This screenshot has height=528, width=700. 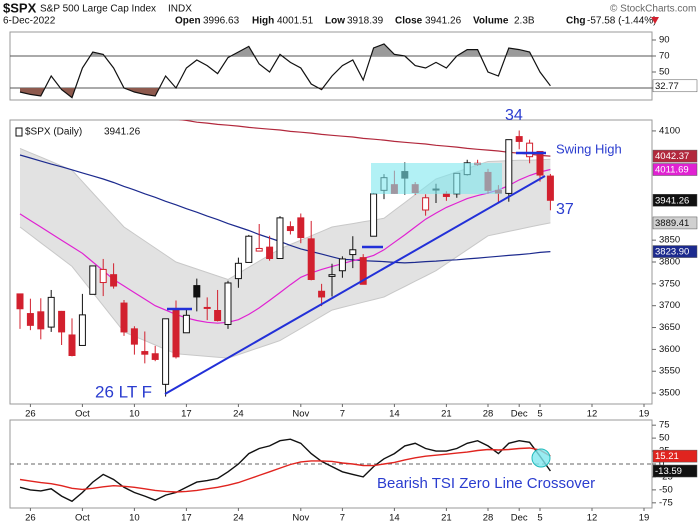 I want to click on annotation: 37, so click(x=565, y=209).